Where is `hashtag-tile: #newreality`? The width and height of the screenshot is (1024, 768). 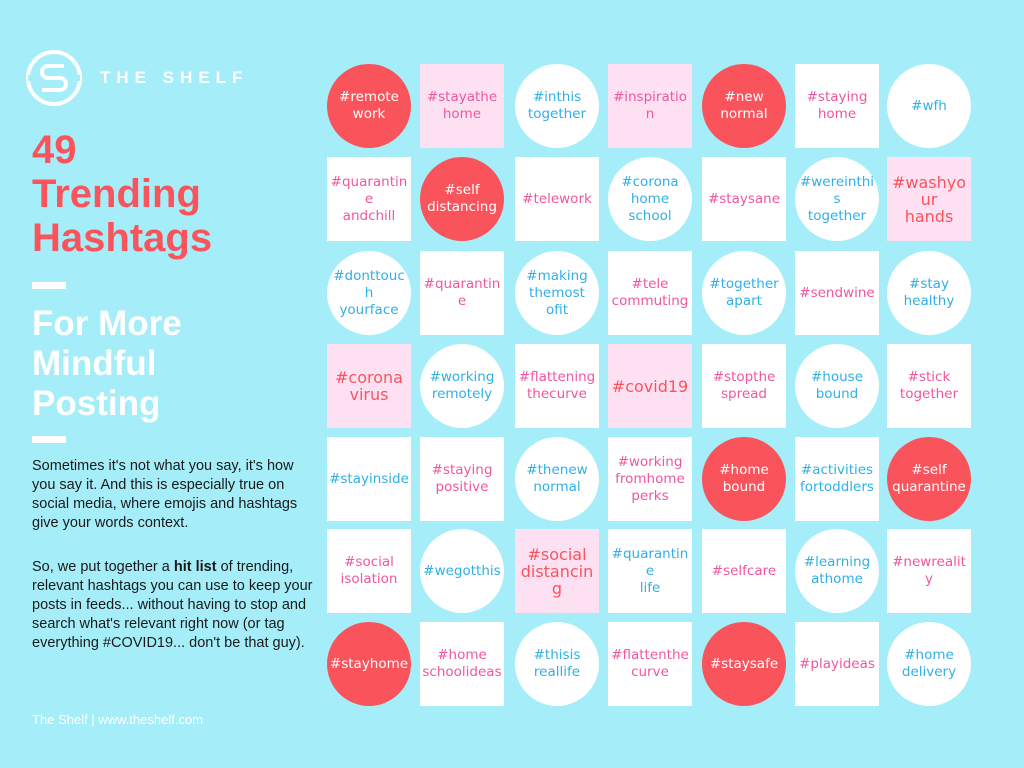 hashtag-tile: #newreality is located at coordinates (929, 571).